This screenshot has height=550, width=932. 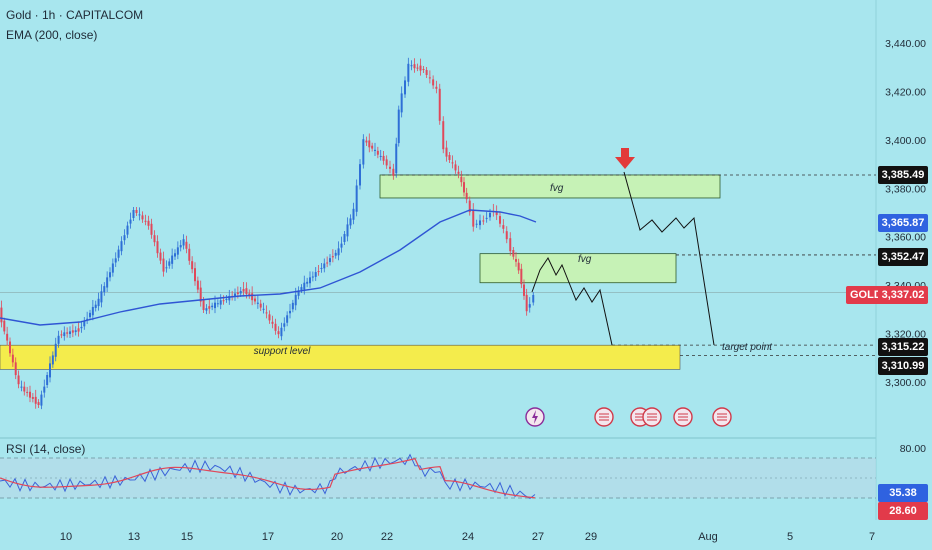 I want to click on fvg-lower-label: fvg, so click(x=585, y=259).